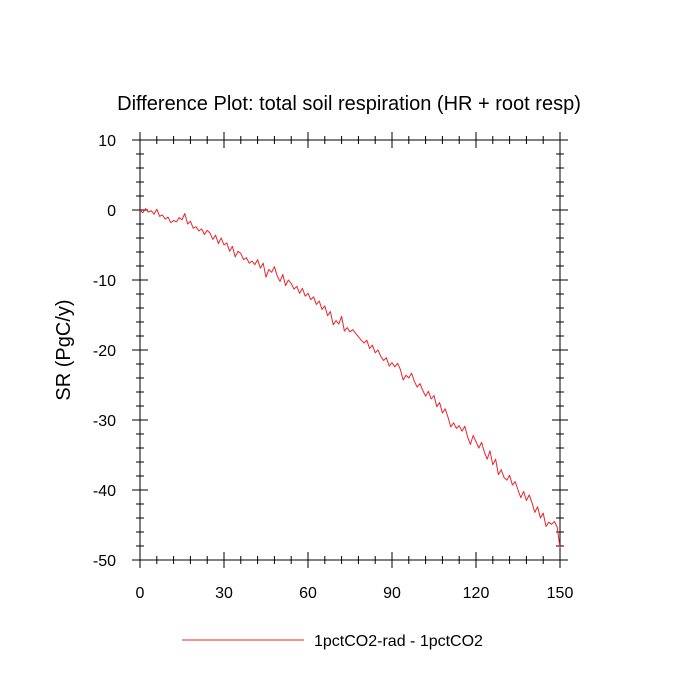  I want to click on y-tick-label: 0, so click(111, 211).